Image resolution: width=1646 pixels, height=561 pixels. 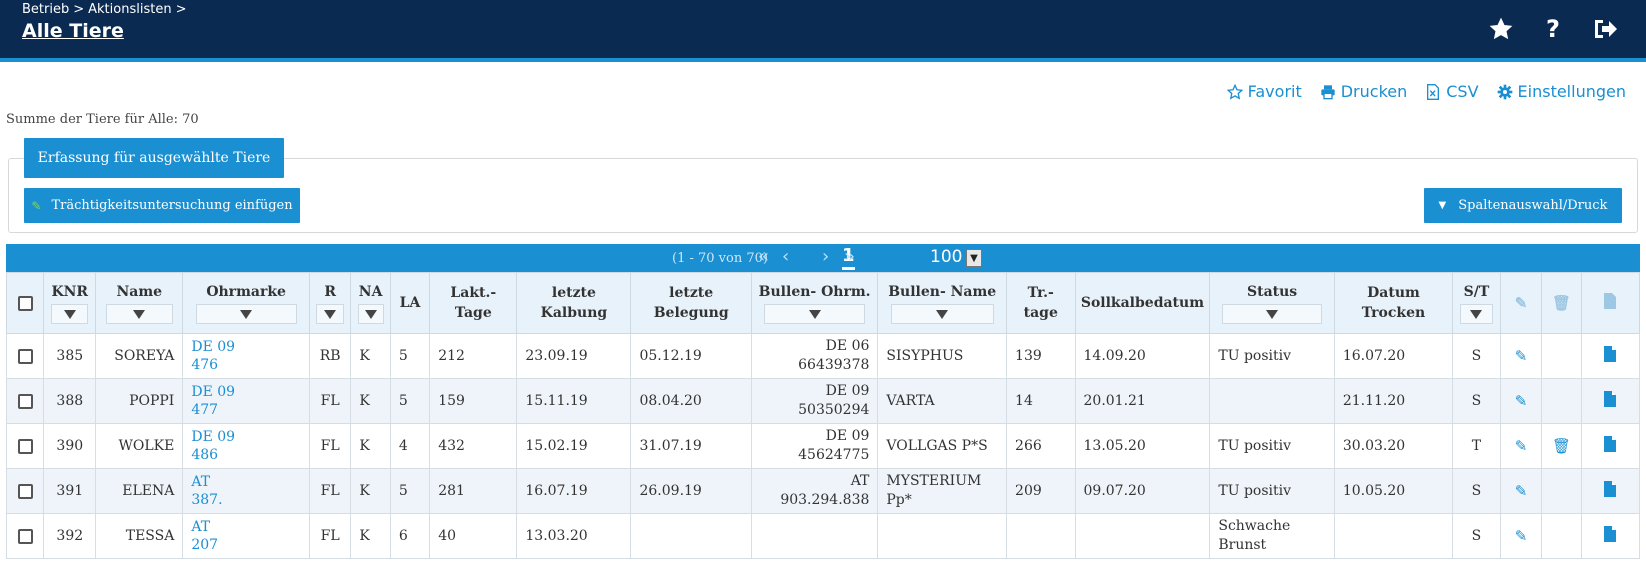 I want to click on csv-link: CSV, so click(x=1452, y=91).